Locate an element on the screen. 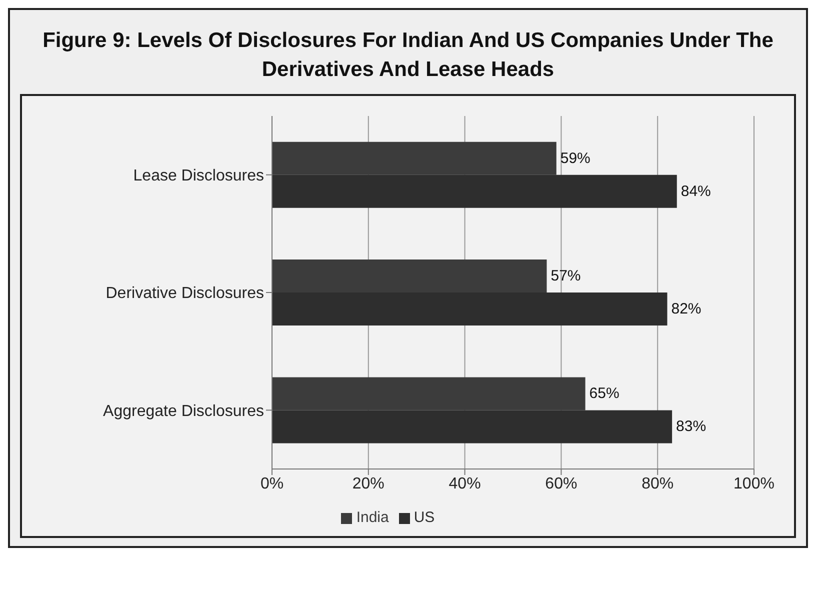 This screenshot has width=825, height=603. y-tick-label: Aggregate Disclosures is located at coordinates (183, 411).